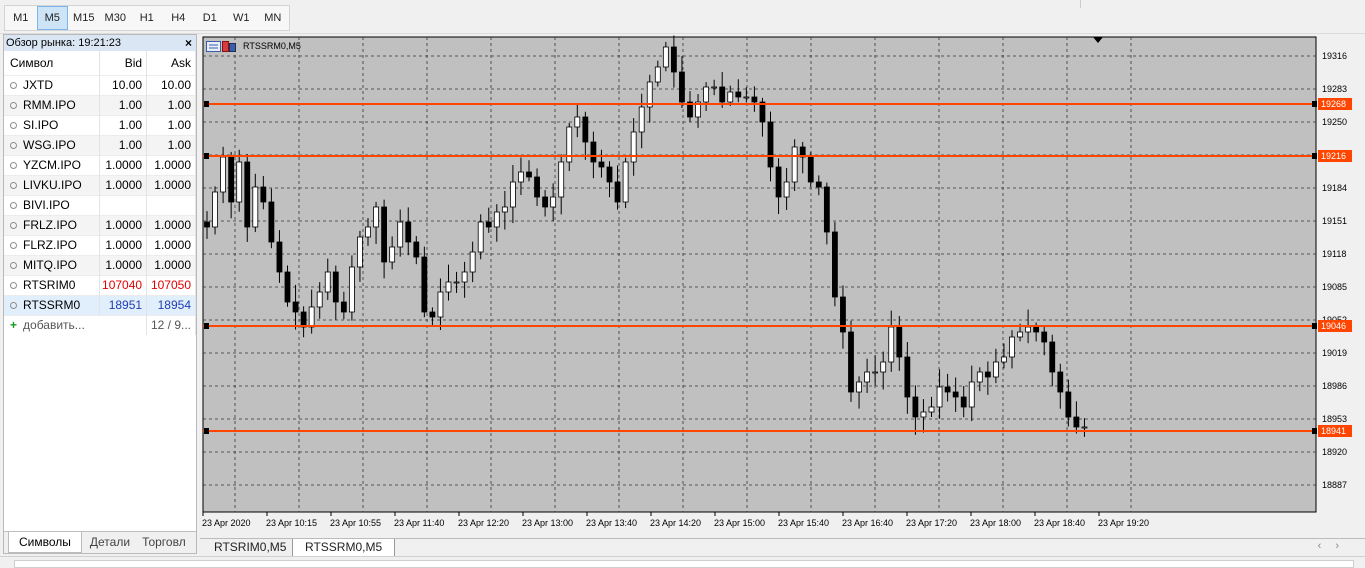  I want to click on timeframe-group: M1 M5 M15 M30 H1 H4 D1 W1 MN, so click(147, 18).